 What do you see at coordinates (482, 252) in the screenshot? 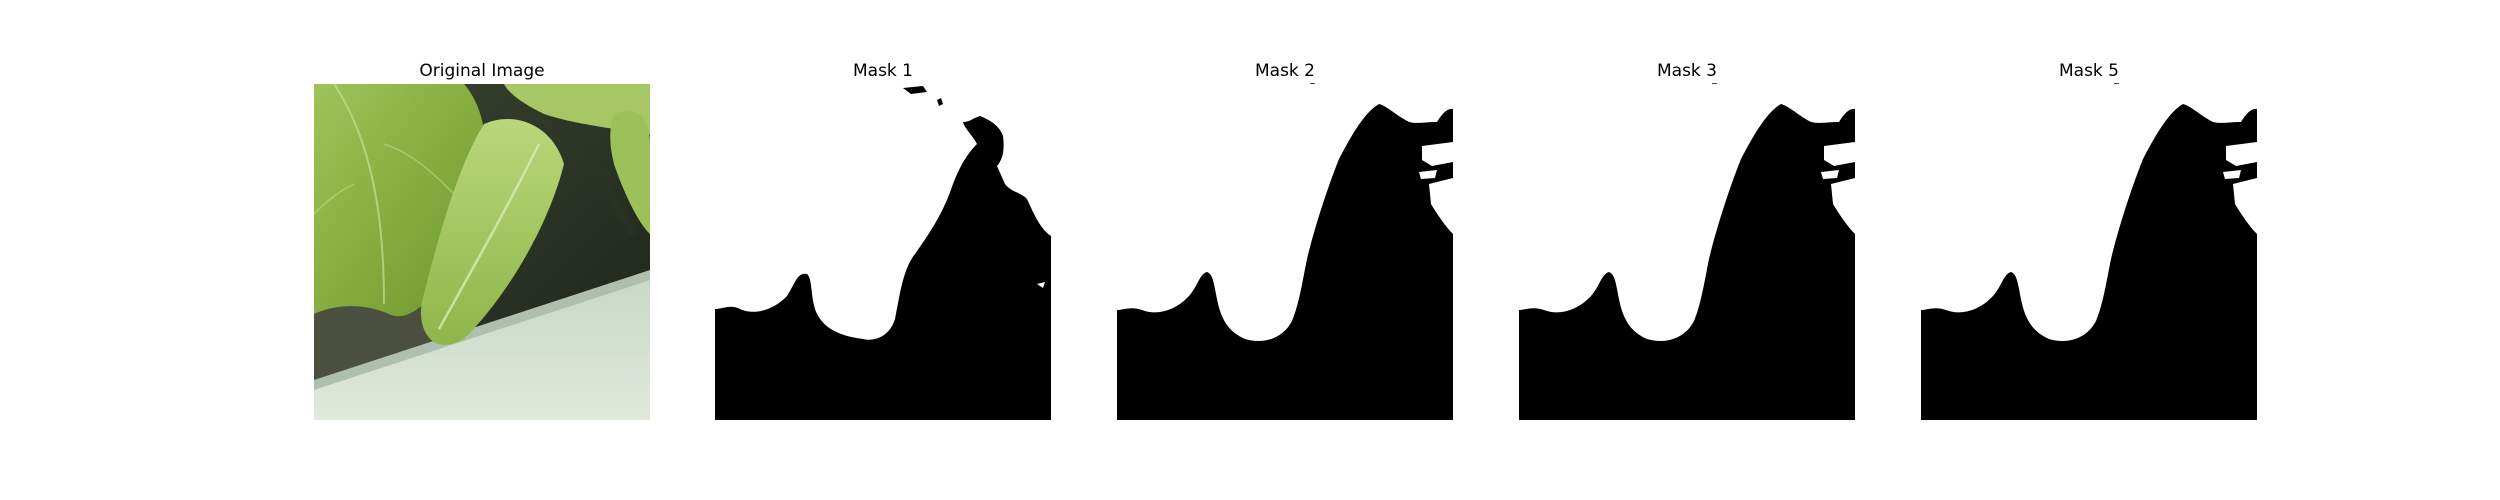
I see `original-image` at bounding box center [482, 252].